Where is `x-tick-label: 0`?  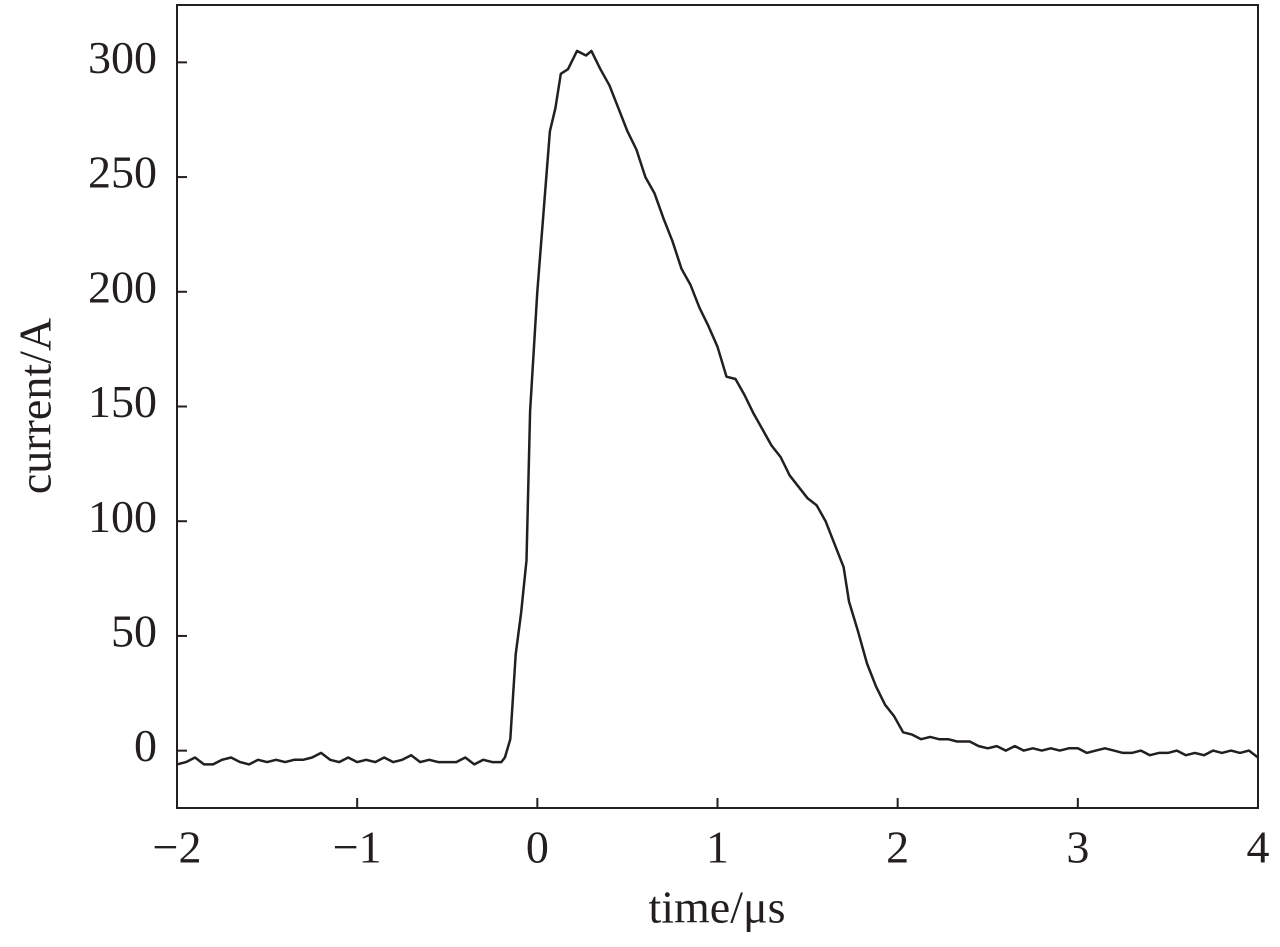
x-tick-label: 0 is located at coordinates (537, 847).